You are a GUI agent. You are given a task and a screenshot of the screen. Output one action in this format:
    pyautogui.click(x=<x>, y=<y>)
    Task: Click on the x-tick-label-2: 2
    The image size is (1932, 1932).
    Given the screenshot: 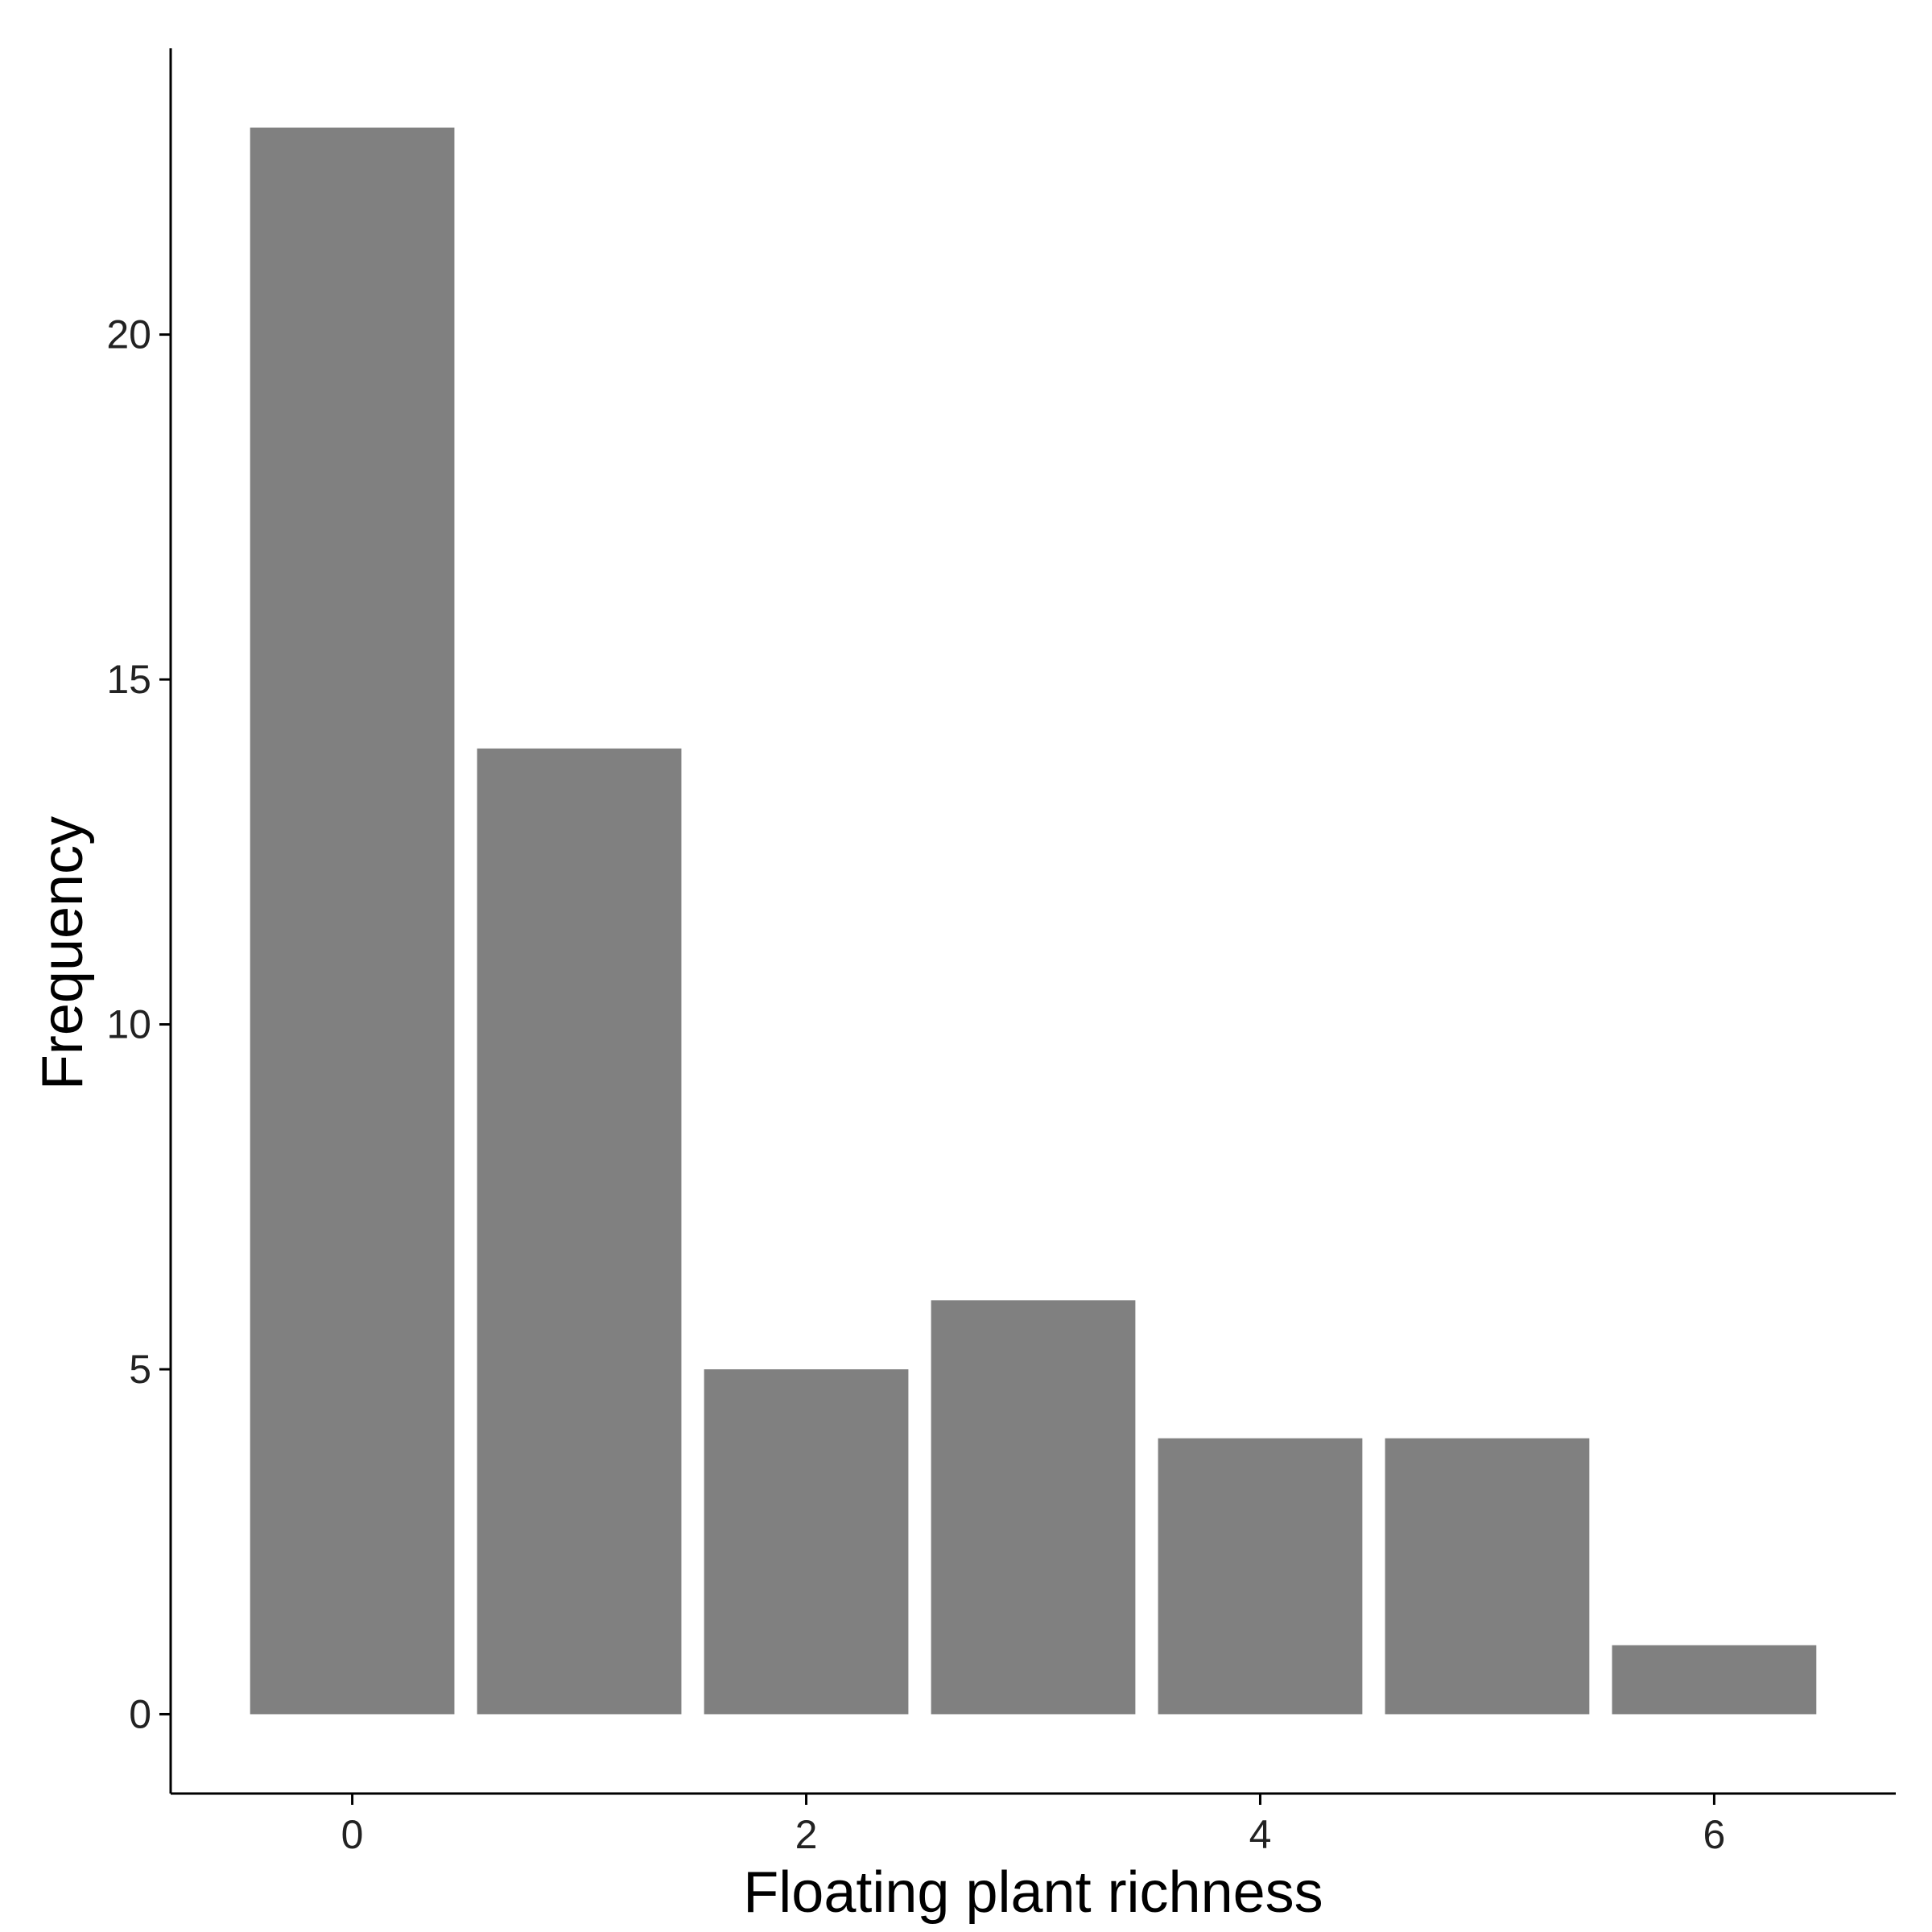 What is the action you would take?
    pyautogui.click(x=806, y=1834)
    